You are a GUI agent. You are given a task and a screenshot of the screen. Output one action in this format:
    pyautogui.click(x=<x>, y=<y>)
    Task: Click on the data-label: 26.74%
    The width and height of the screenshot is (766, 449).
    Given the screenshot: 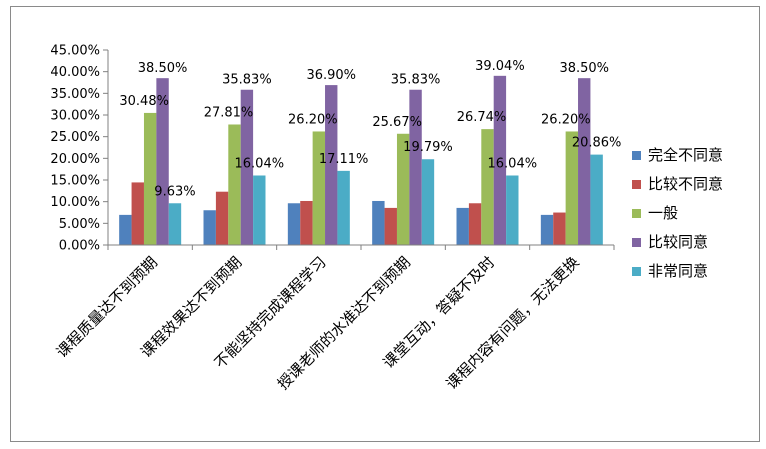 What is the action you would take?
    pyautogui.click(x=482, y=117)
    